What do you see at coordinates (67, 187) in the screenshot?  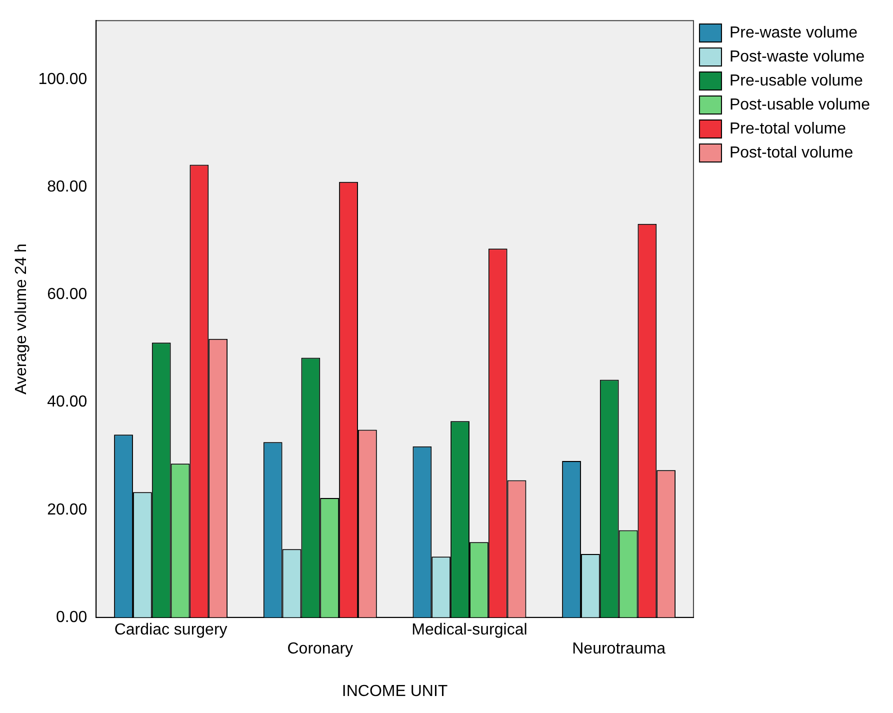 I see `y-tick-label: 80.00` at bounding box center [67, 187].